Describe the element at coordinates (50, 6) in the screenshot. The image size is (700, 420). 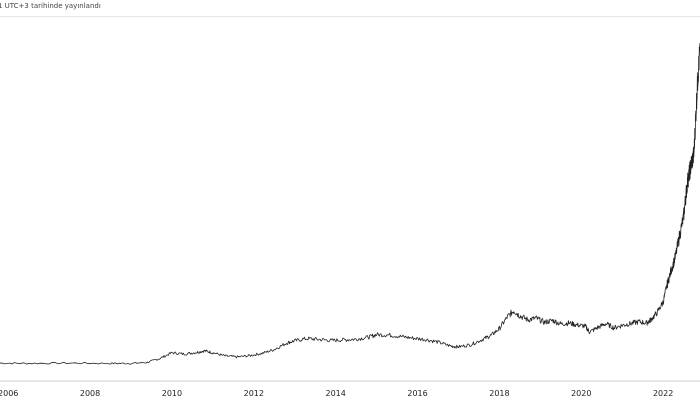
I see `published-timestamp: 1 UTC+3 tarihinde yayınlandı` at that location.